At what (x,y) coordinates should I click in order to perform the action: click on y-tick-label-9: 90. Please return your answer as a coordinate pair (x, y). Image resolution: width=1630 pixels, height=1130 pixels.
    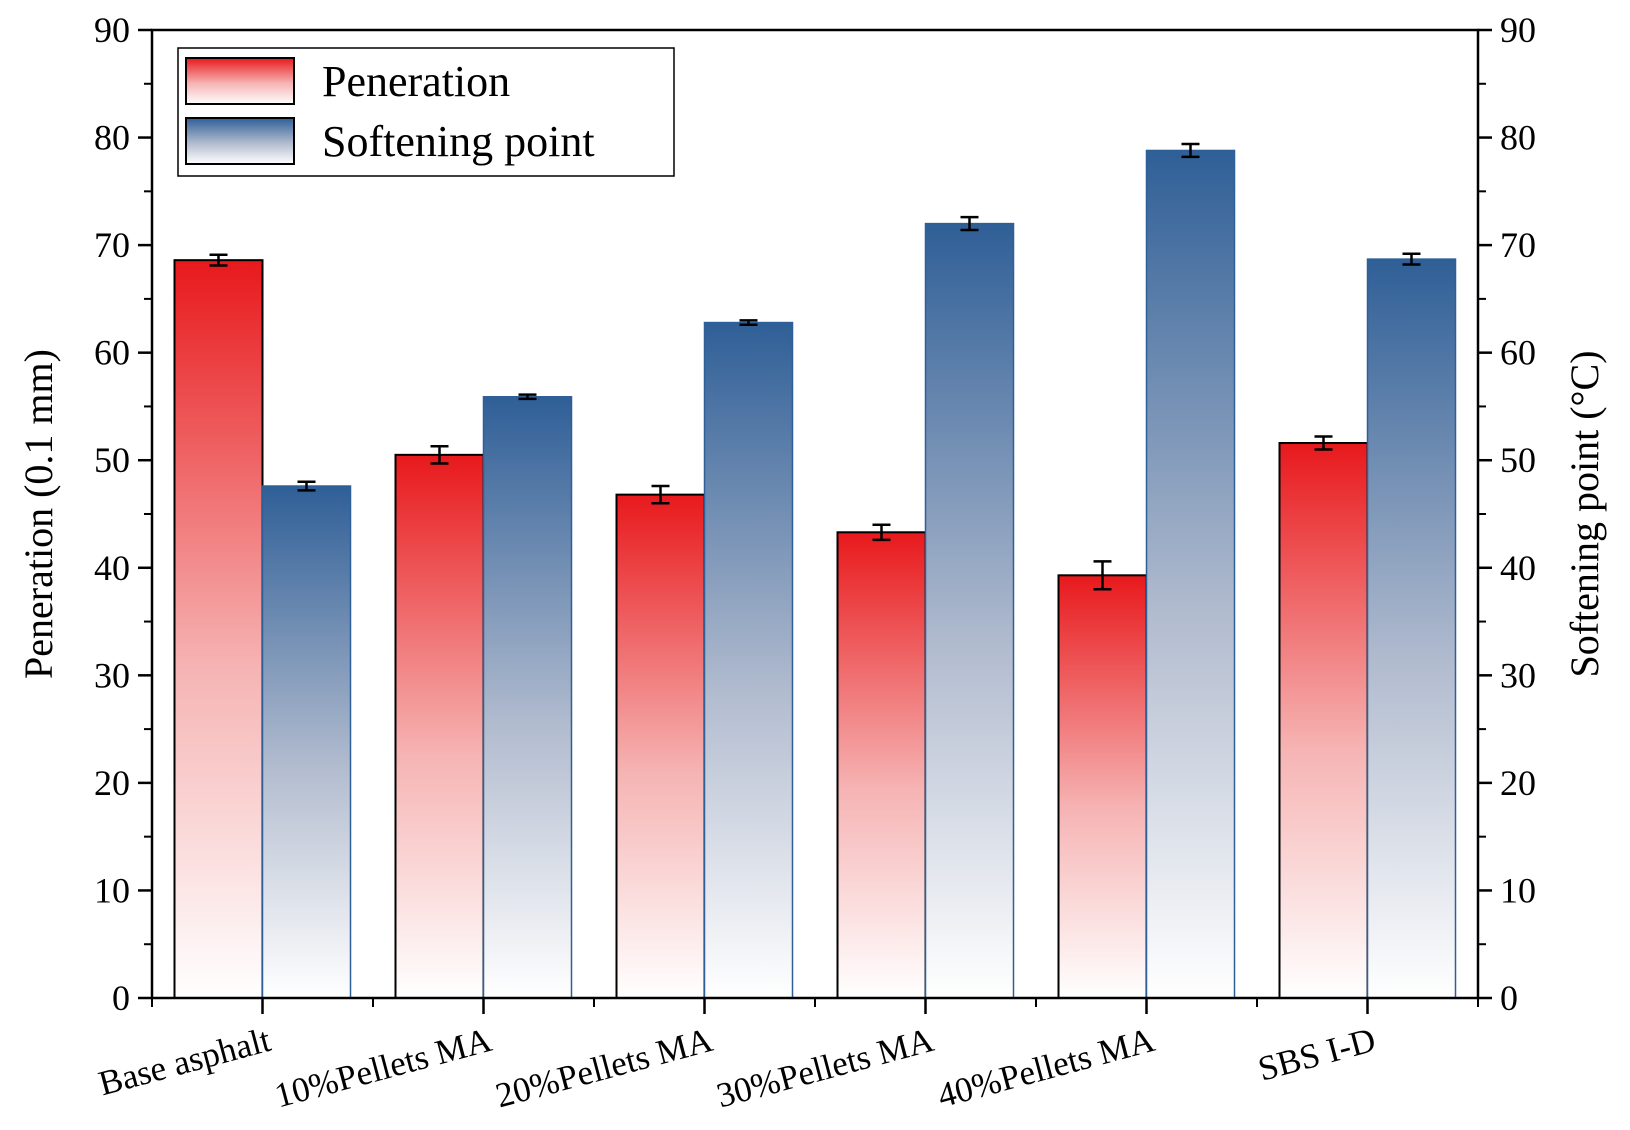
    Looking at the image, I should click on (112, 30).